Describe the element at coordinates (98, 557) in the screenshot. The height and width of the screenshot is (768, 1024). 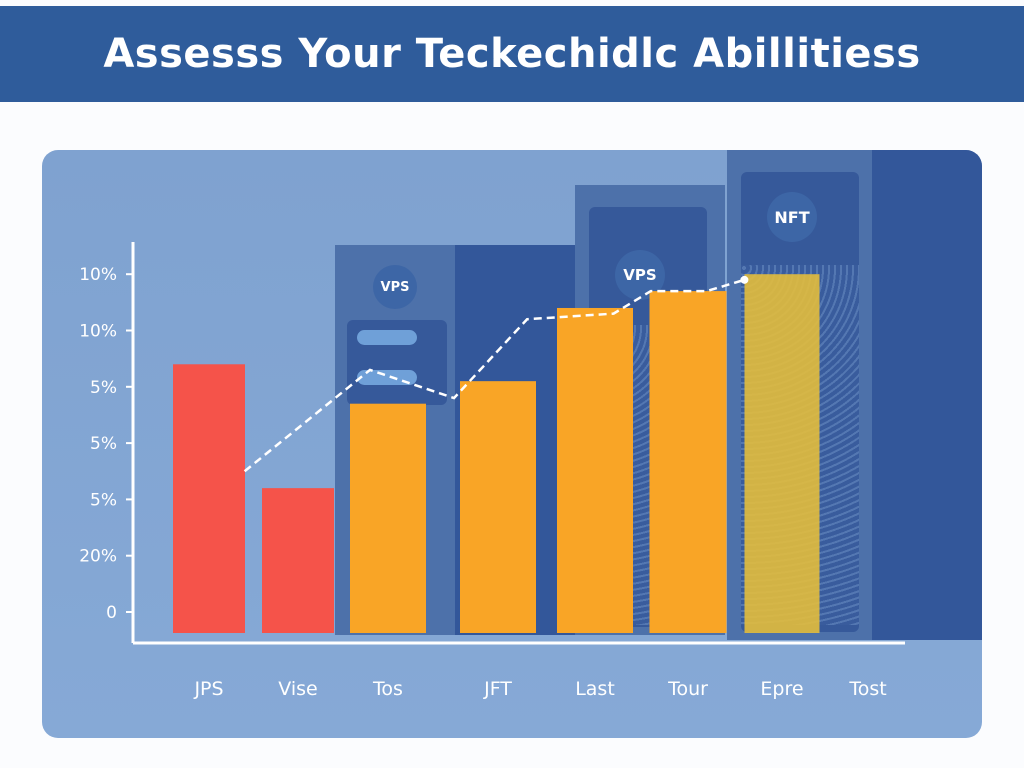
I see `y-tick-label: 20%` at that location.